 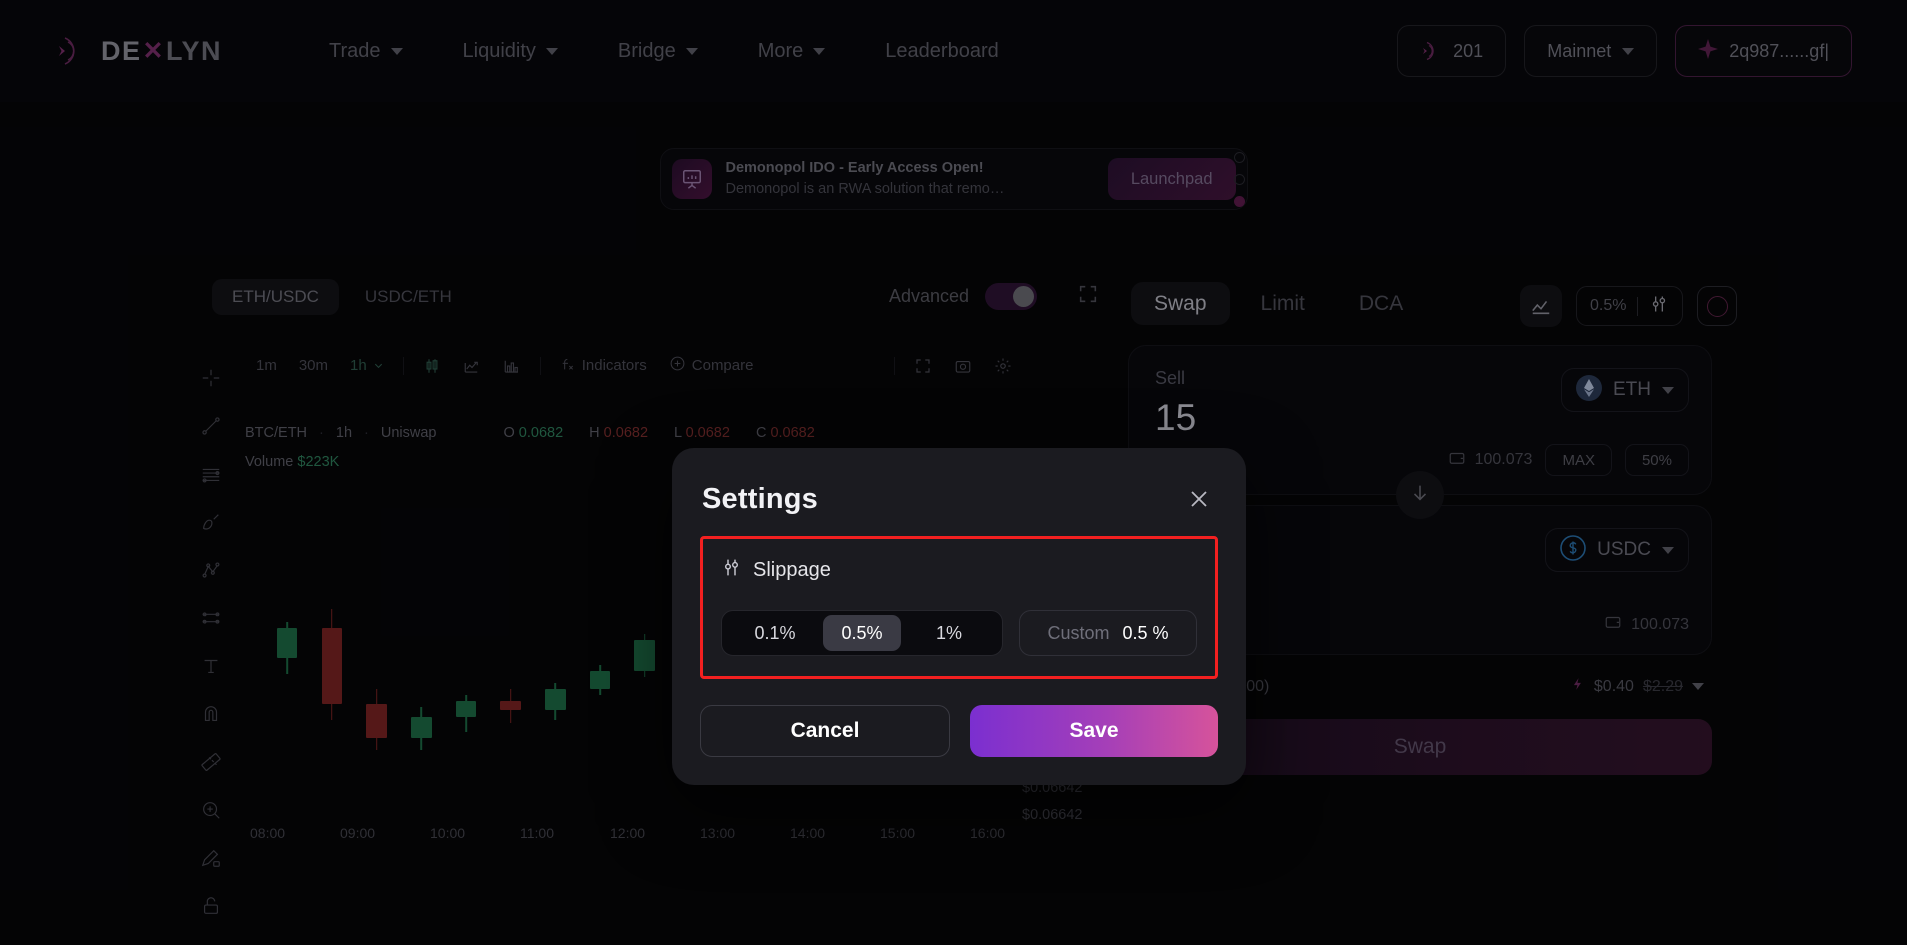 What do you see at coordinates (211, 426) in the screenshot?
I see `trend-line-icon` at bounding box center [211, 426].